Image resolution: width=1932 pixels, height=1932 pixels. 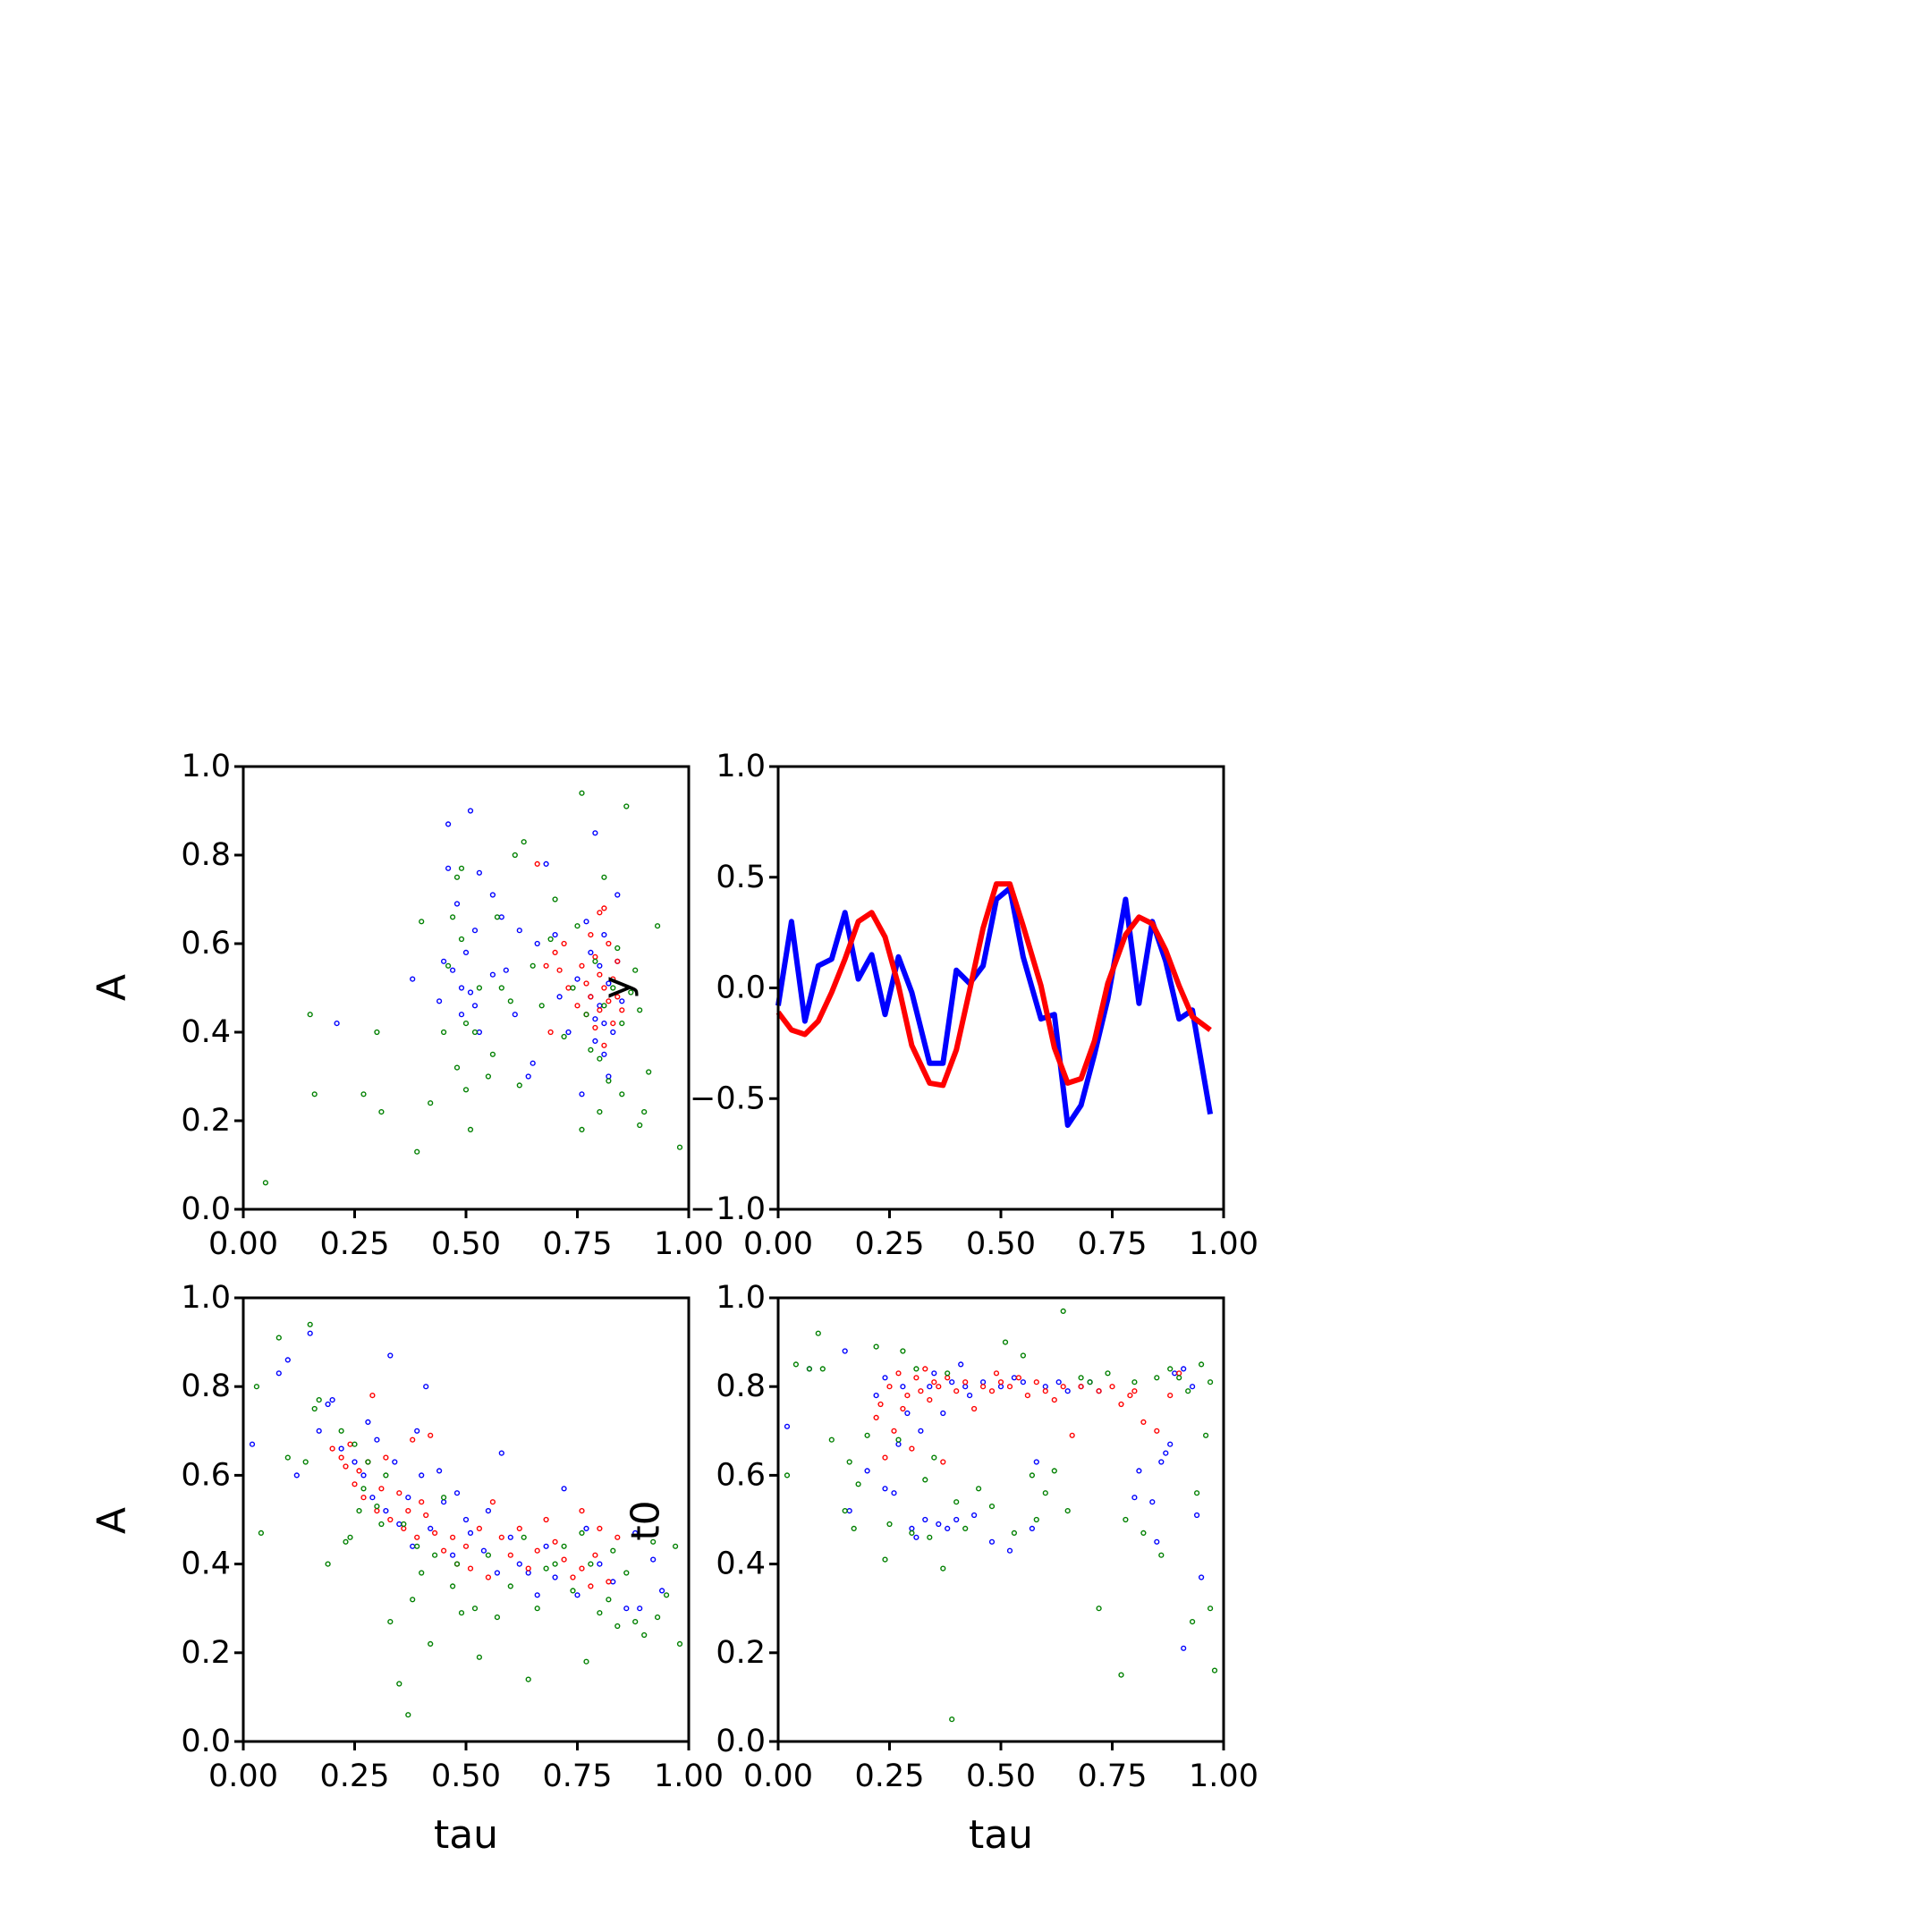 What do you see at coordinates (890, 1244) in the screenshot?
I see `panel-top-right-xtick-label: 0.25` at bounding box center [890, 1244].